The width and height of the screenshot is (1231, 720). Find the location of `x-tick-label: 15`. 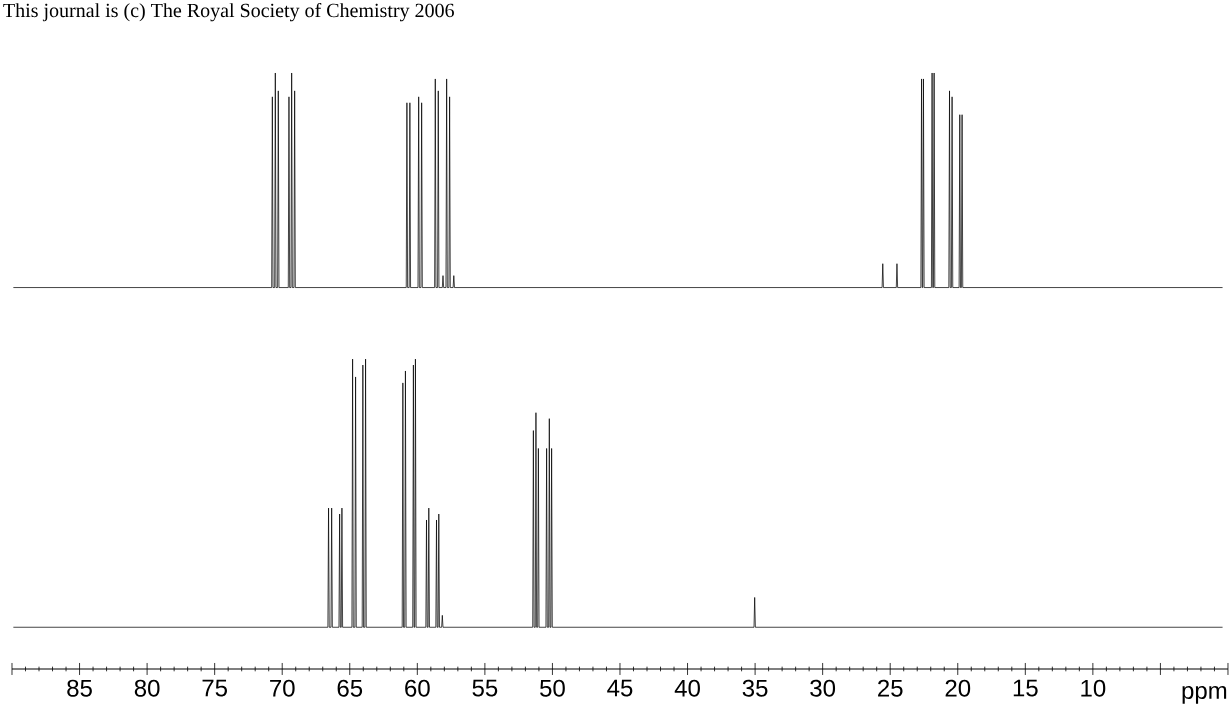

x-tick-label: 15 is located at coordinates (1025, 688).